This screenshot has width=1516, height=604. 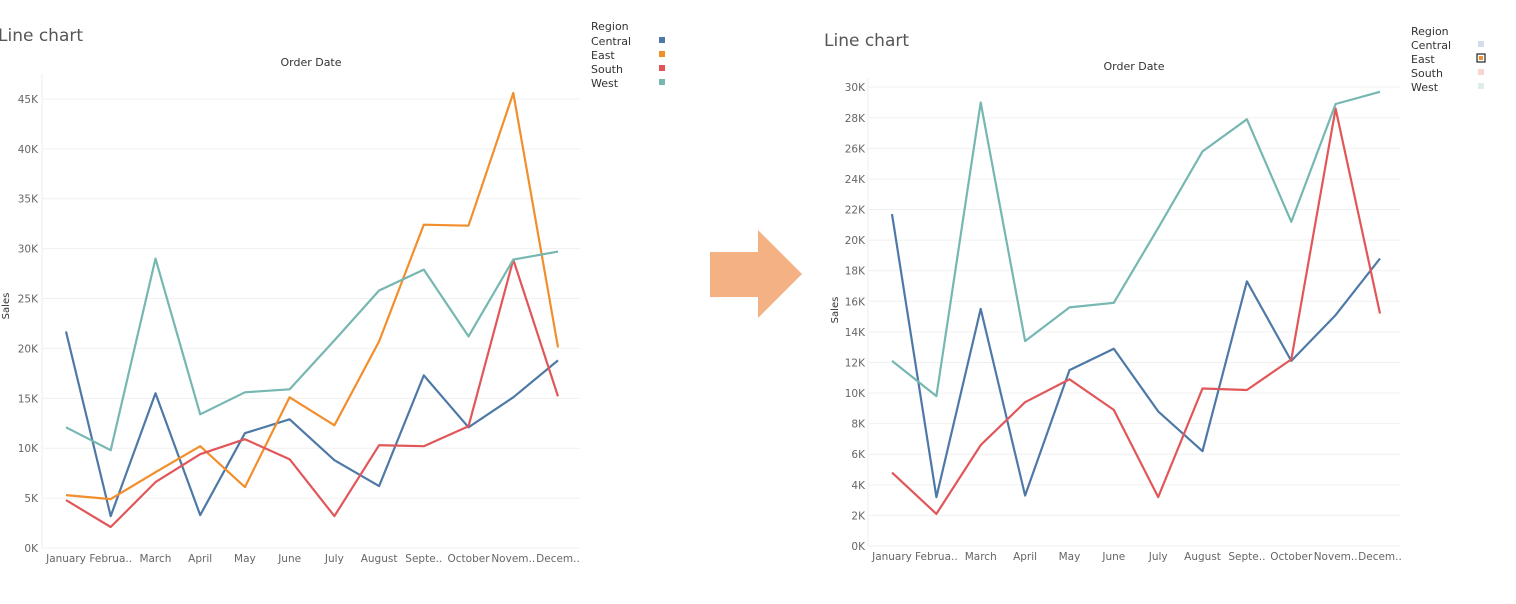 What do you see at coordinates (855, 272) in the screenshot?
I see `y-tick-label: 18K` at bounding box center [855, 272].